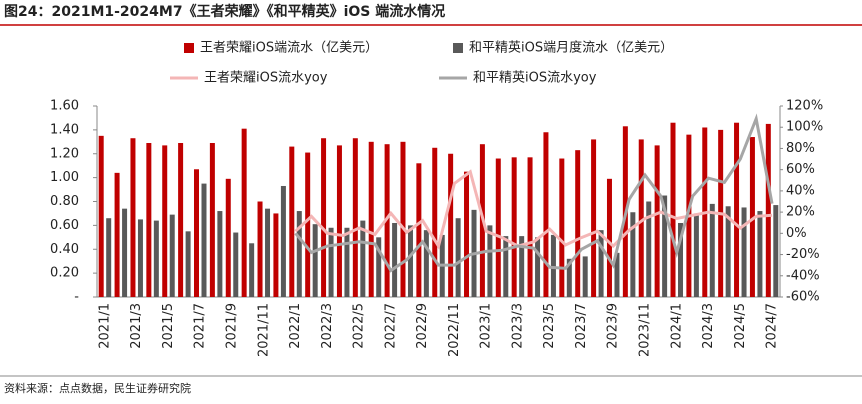 This screenshot has height=404, width=862. What do you see at coordinates (263, 330) in the screenshot?
I see `x-tick-label: 2021/11` at bounding box center [263, 330].